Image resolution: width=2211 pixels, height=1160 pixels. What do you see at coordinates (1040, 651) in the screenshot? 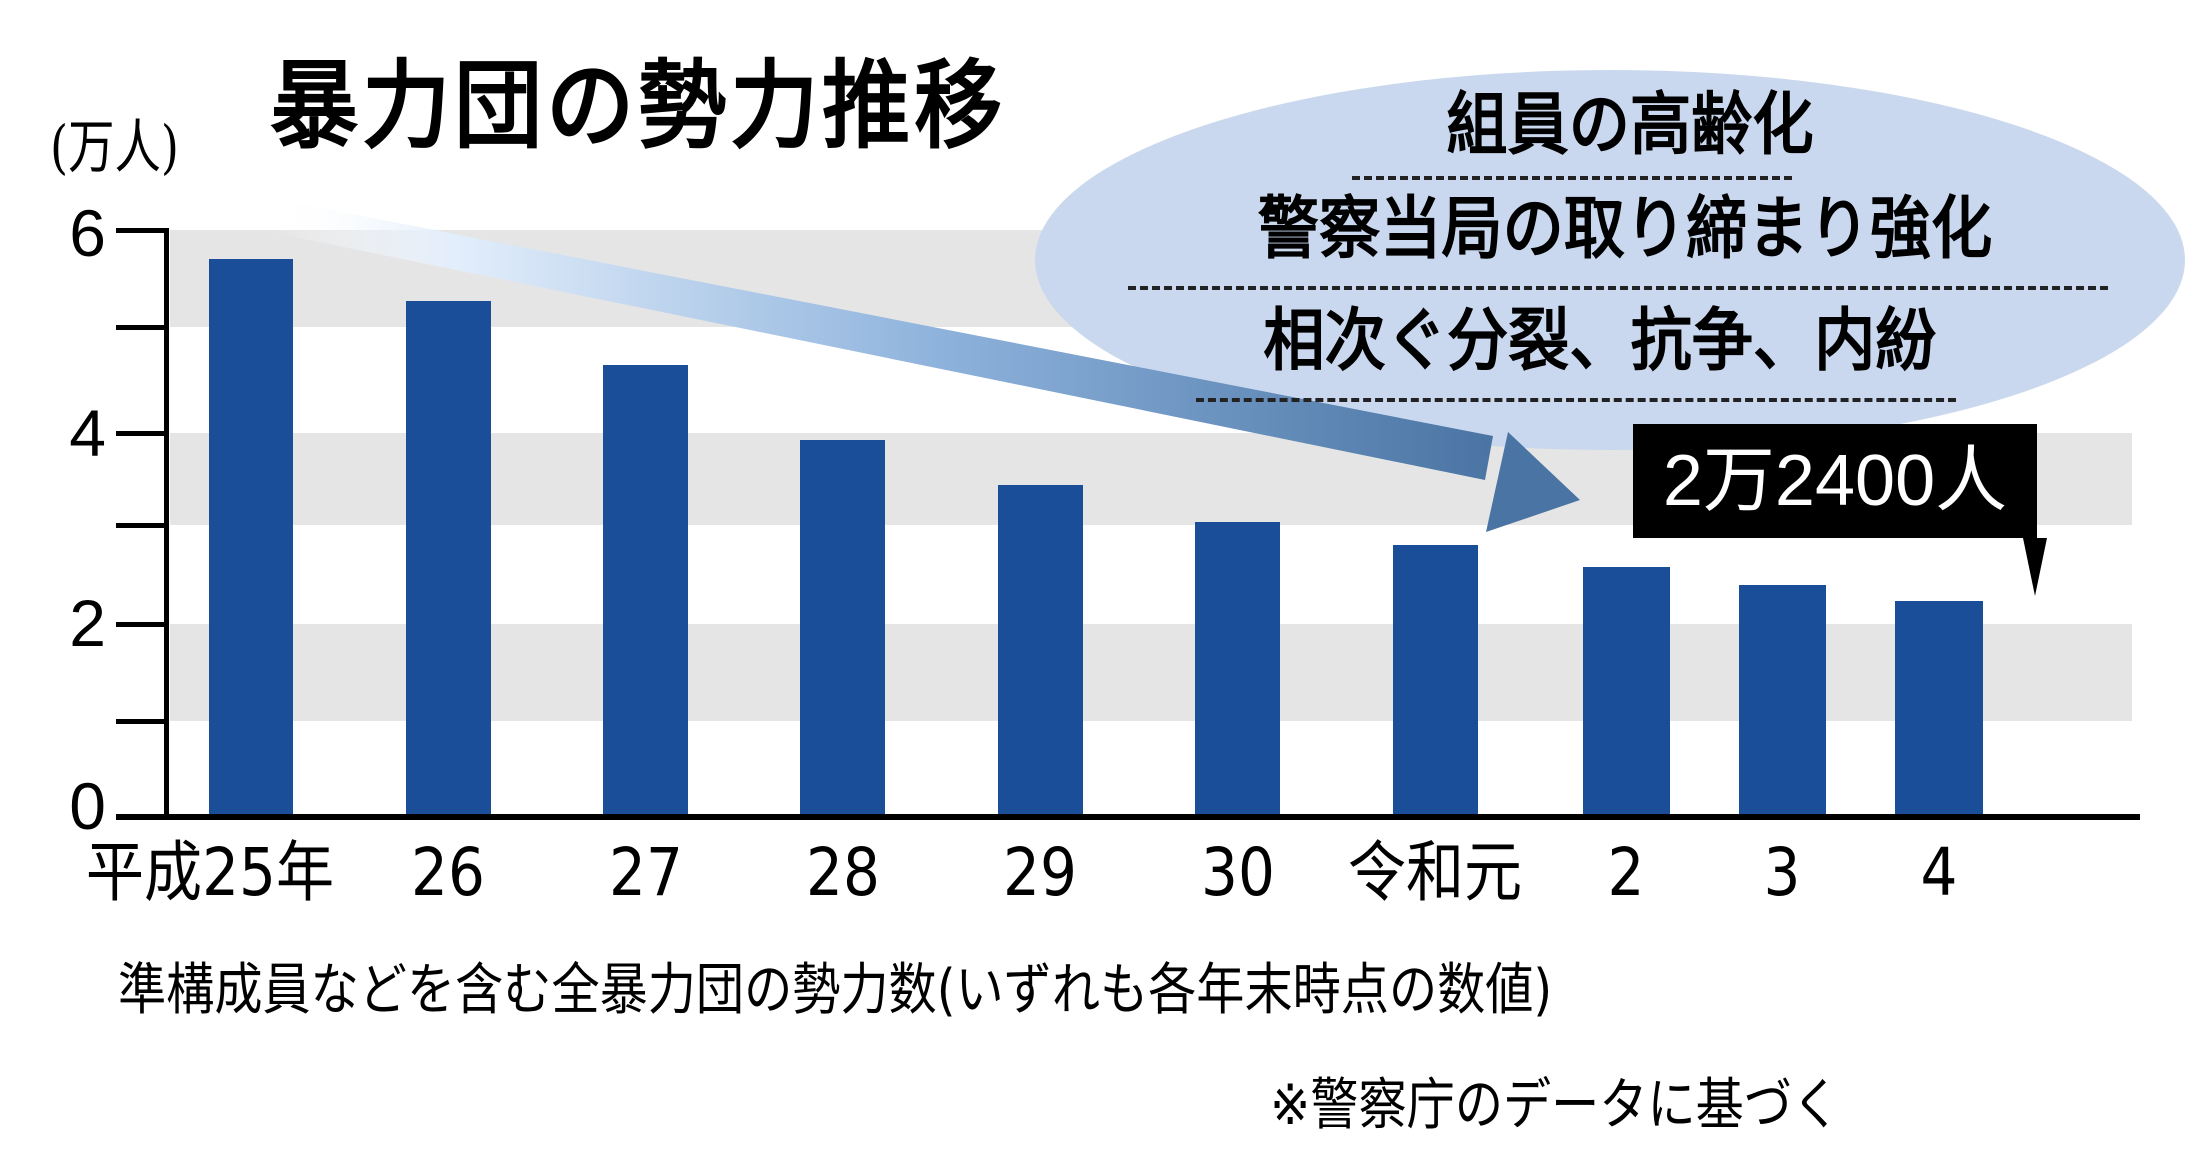
I see `bar-h29` at bounding box center [1040, 651].